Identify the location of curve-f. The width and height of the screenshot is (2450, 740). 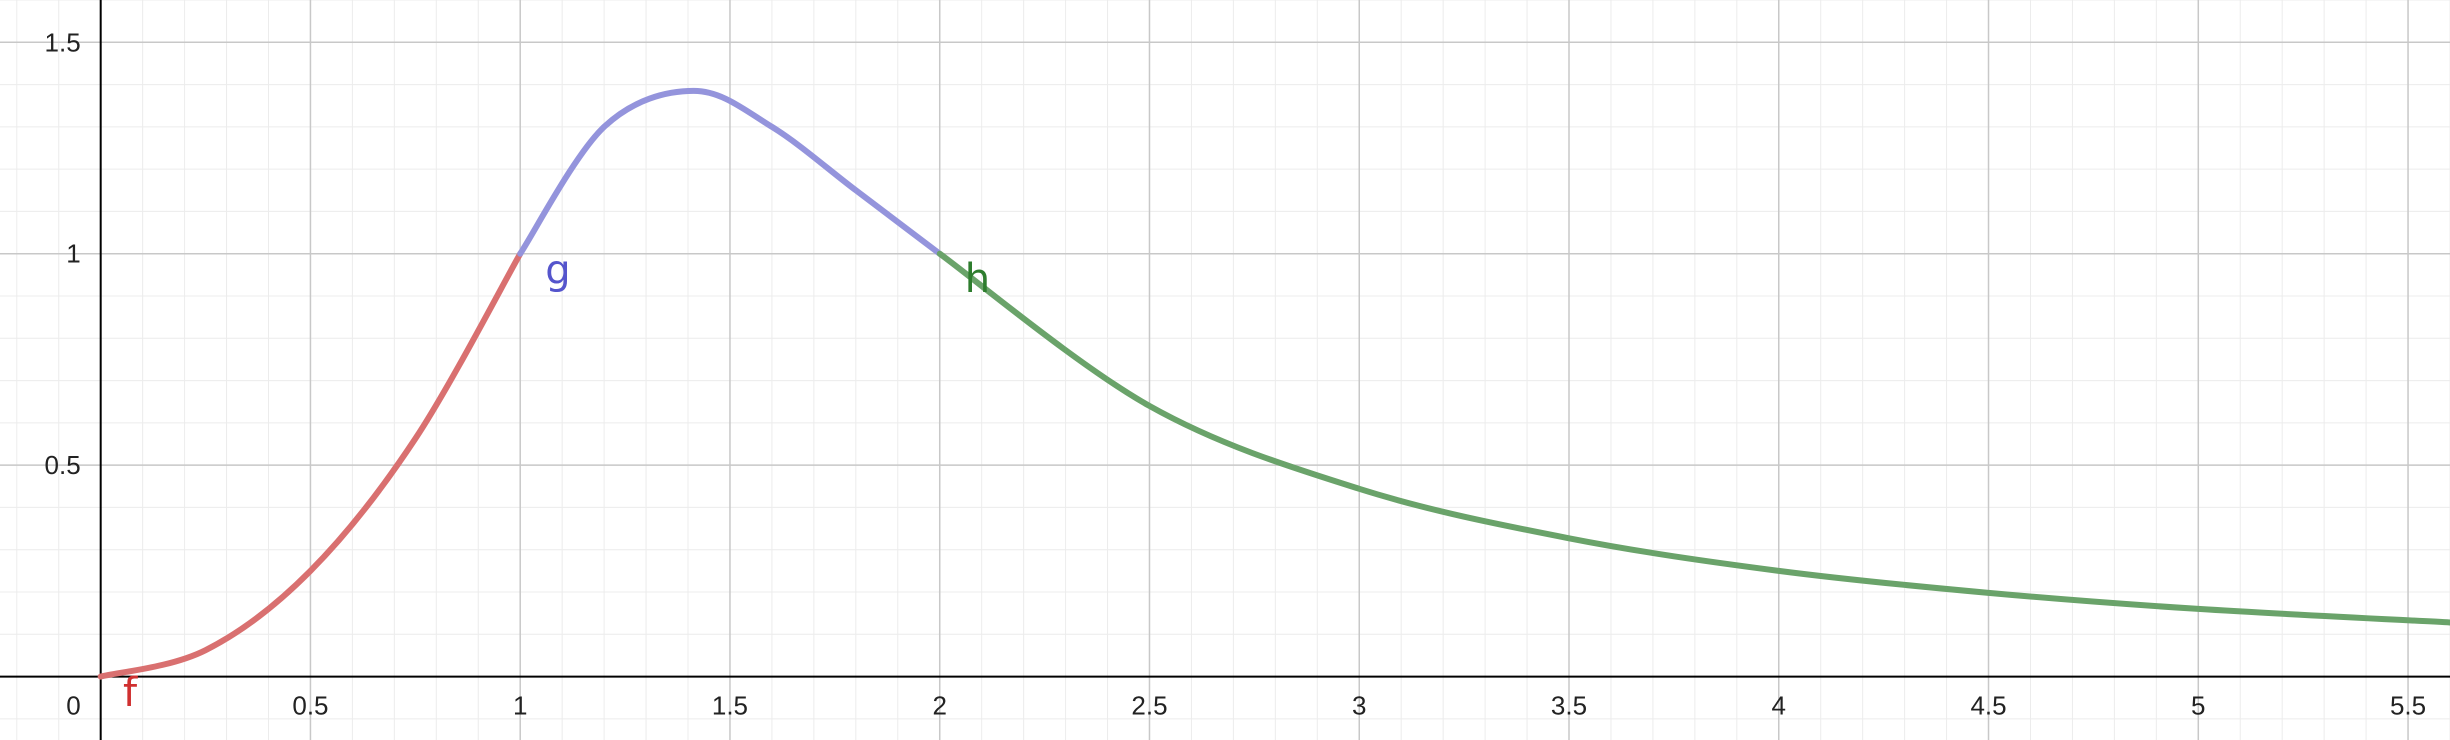
(310, 465).